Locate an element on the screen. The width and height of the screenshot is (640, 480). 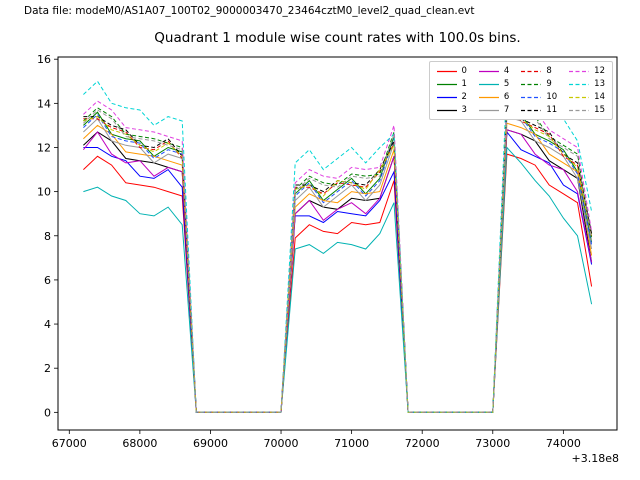
x-tick-label: 69000 is located at coordinates (210, 443).